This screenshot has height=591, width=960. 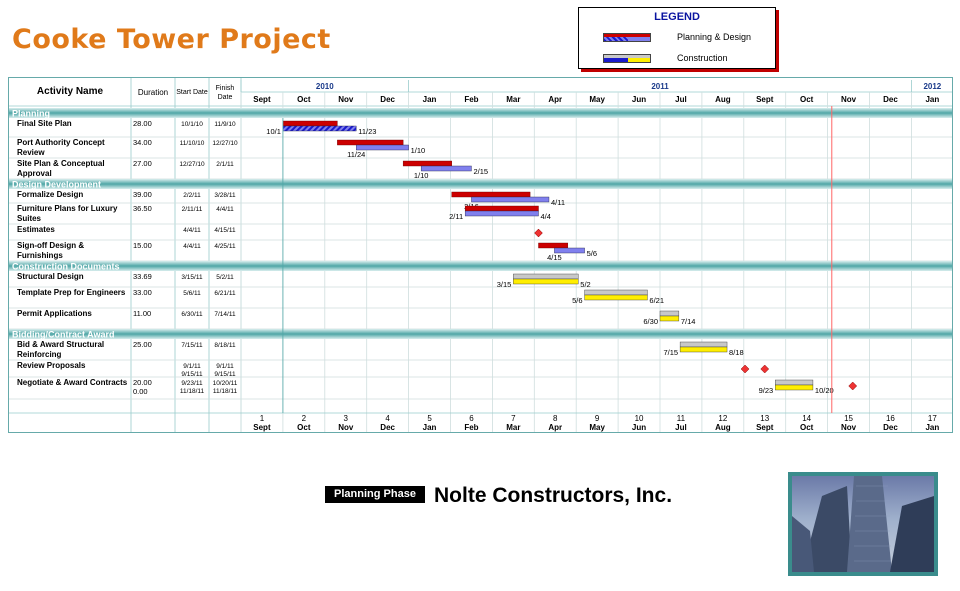 What do you see at coordinates (558, 202) in the screenshot?
I see `date-label: 4/11` at bounding box center [558, 202].